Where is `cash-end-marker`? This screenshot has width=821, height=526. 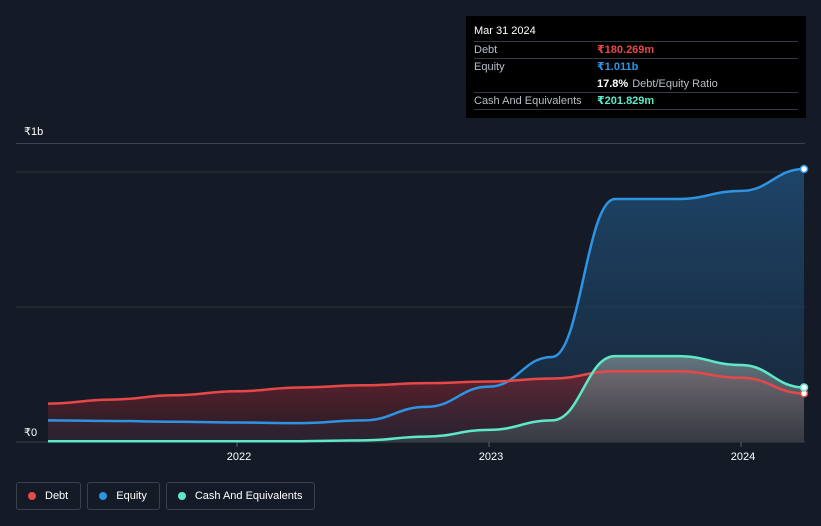 cash-end-marker is located at coordinates (804, 387).